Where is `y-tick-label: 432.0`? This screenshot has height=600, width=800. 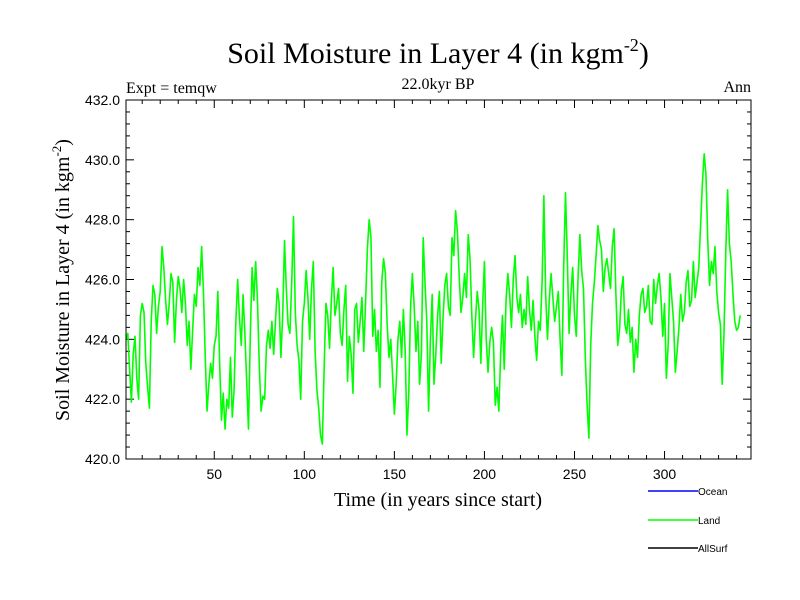 y-tick-label: 432.0 is located at coordinates (102, 100).